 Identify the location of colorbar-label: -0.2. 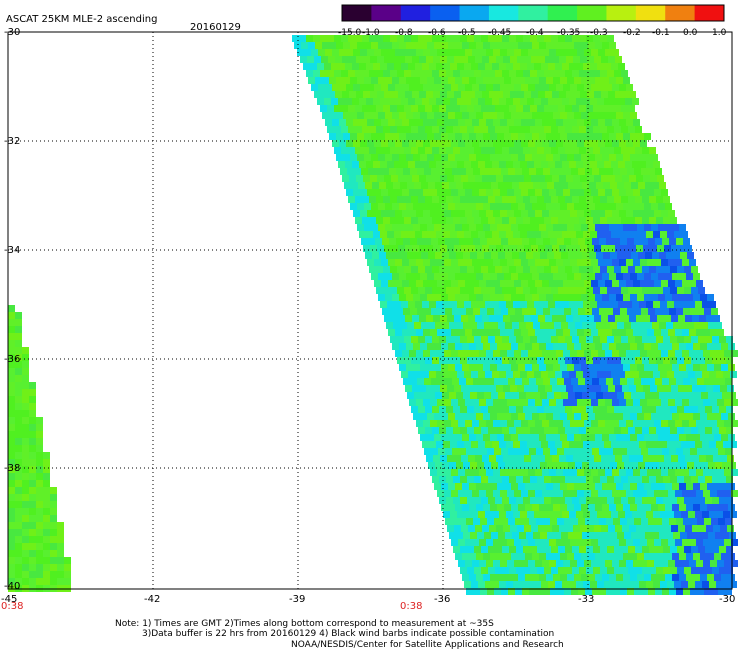
(632, 33).